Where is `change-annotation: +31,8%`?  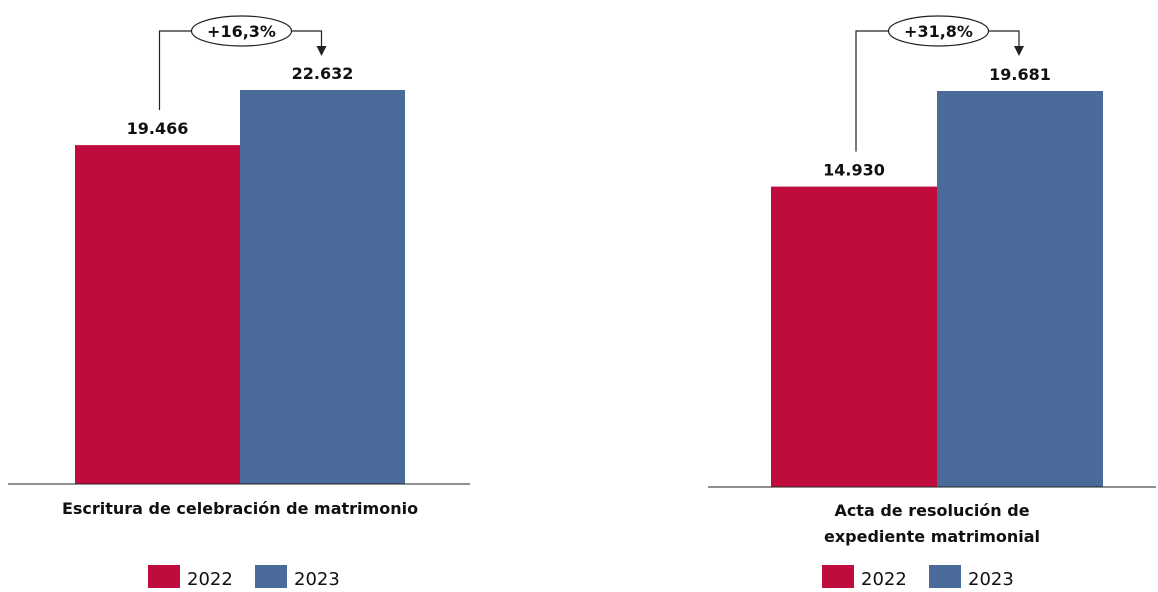
change-annotation: +31,8% is located at coordinates (939, 83).